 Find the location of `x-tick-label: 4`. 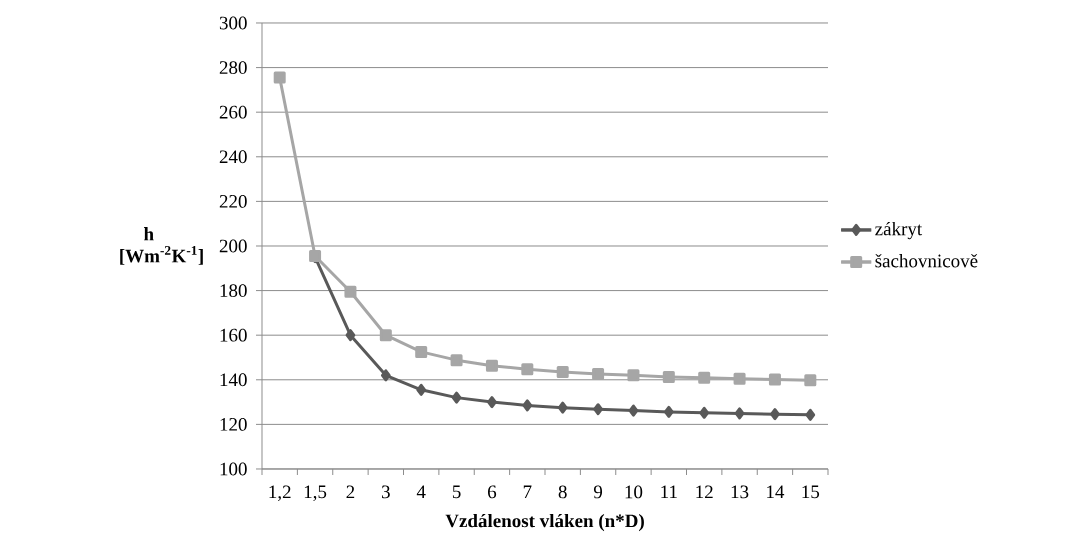

x-tick-label: 4 is located at coordinates (421, 492).